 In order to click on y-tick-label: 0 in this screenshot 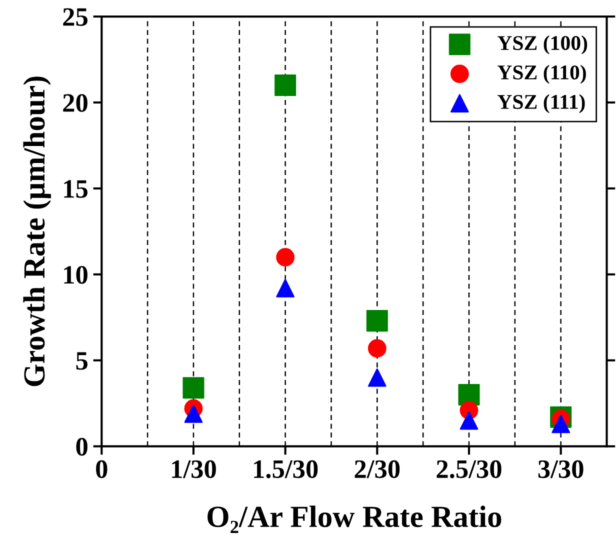, I will do `click(82, 447)`.